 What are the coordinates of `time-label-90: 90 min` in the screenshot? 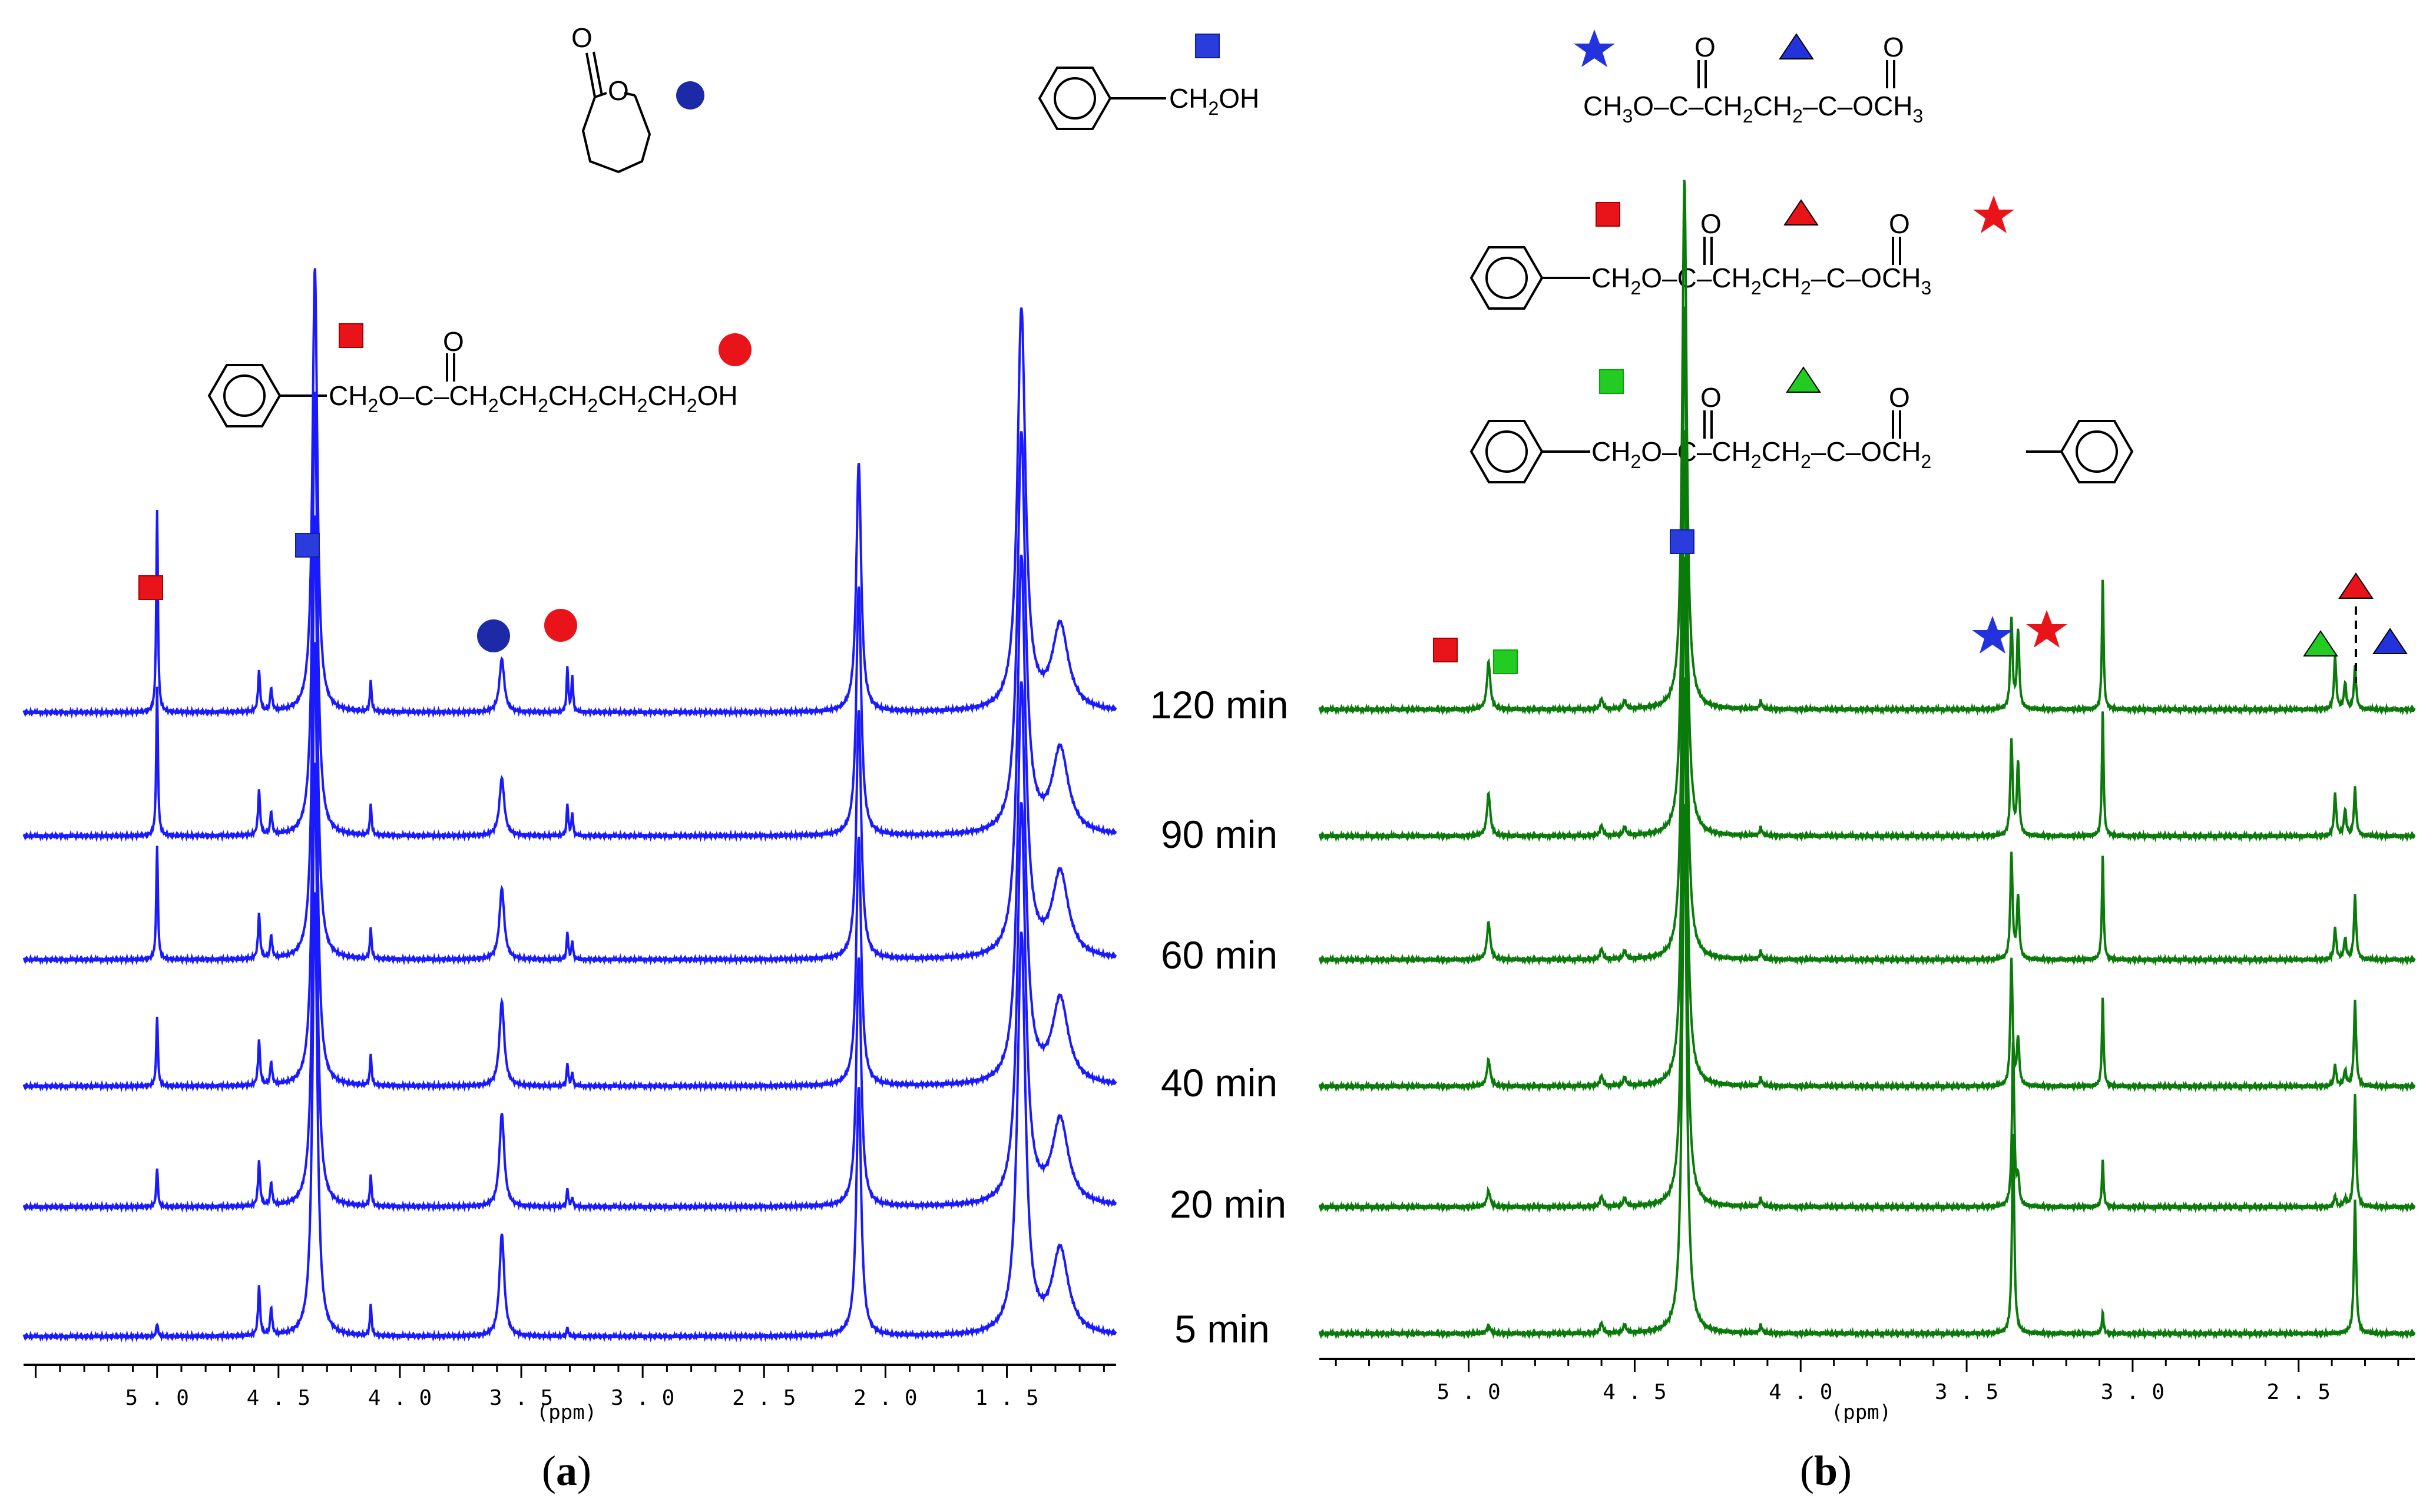 It's located at (1219, 834).